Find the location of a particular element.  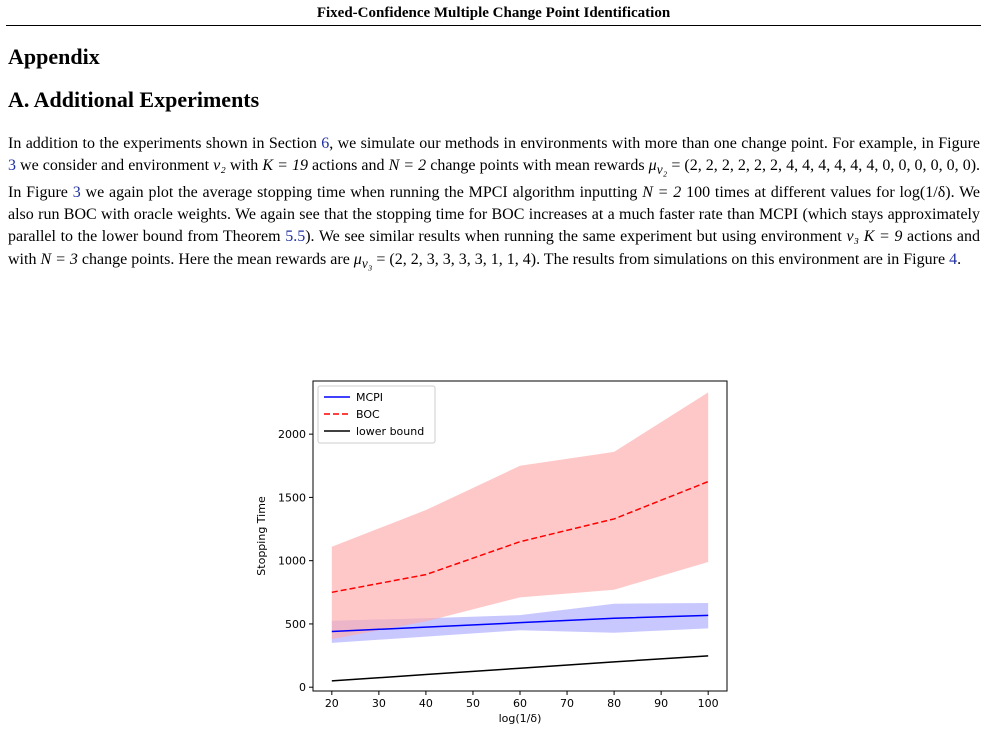

boc-confidence-band is located at coordinates (520, 516).